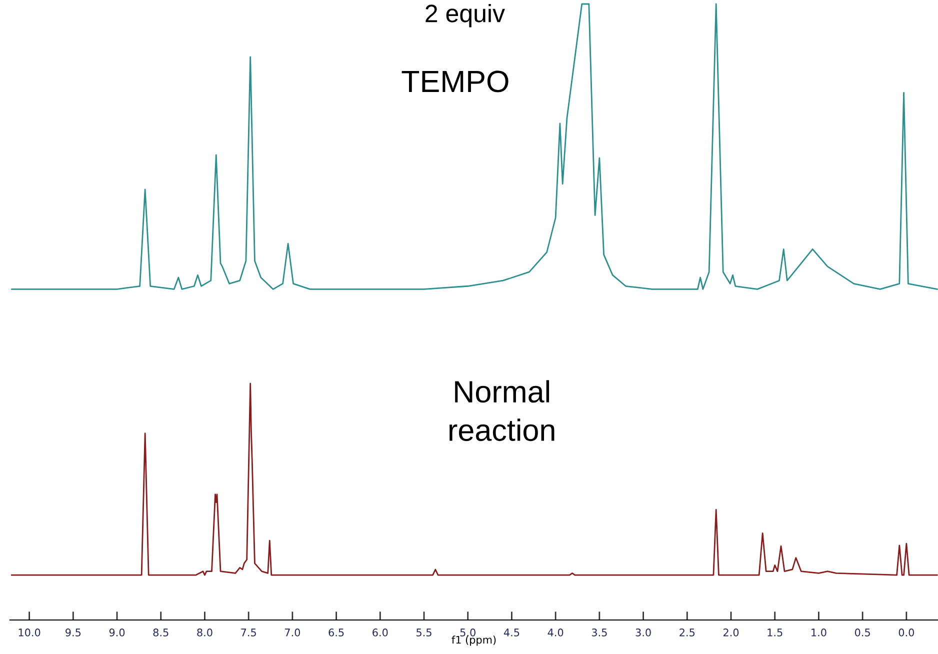  What do you see at coordinates (424, 632) in the screenshot?
I see `x-tick-label: 5.5` at bounding box center [424, 632].